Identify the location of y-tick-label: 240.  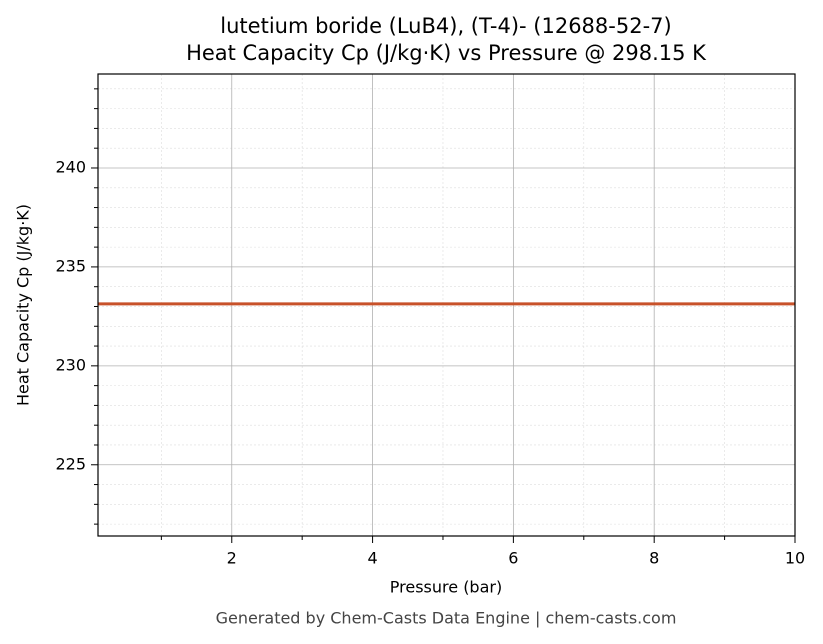
(70, 166).